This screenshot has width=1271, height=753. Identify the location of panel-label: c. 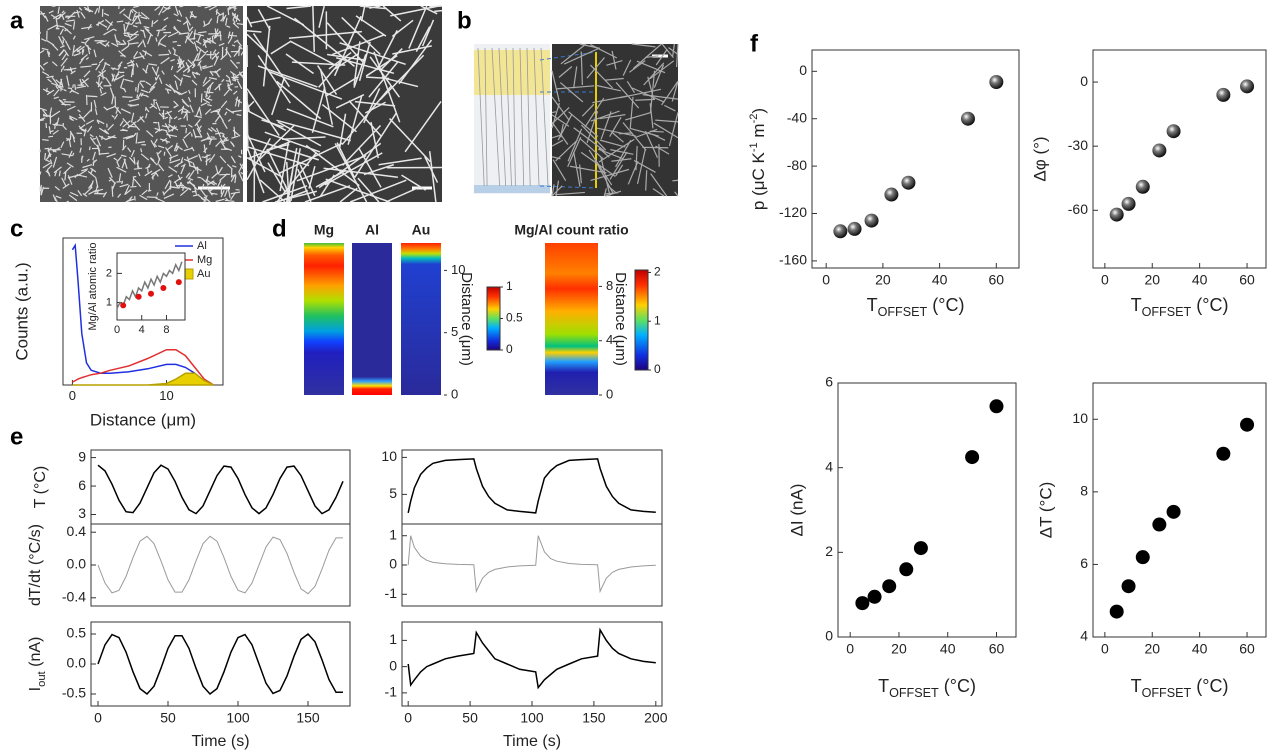
(16, 228).